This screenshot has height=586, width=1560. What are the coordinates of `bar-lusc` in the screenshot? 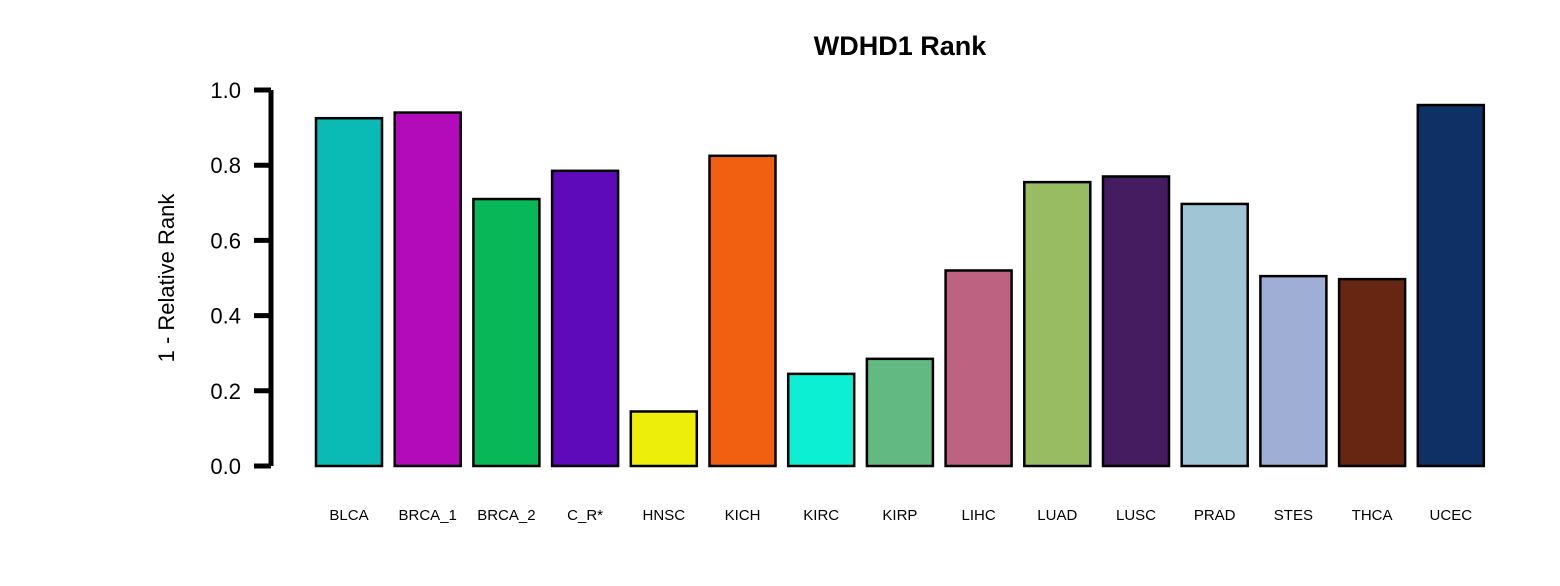 It's located at (1136, 321).